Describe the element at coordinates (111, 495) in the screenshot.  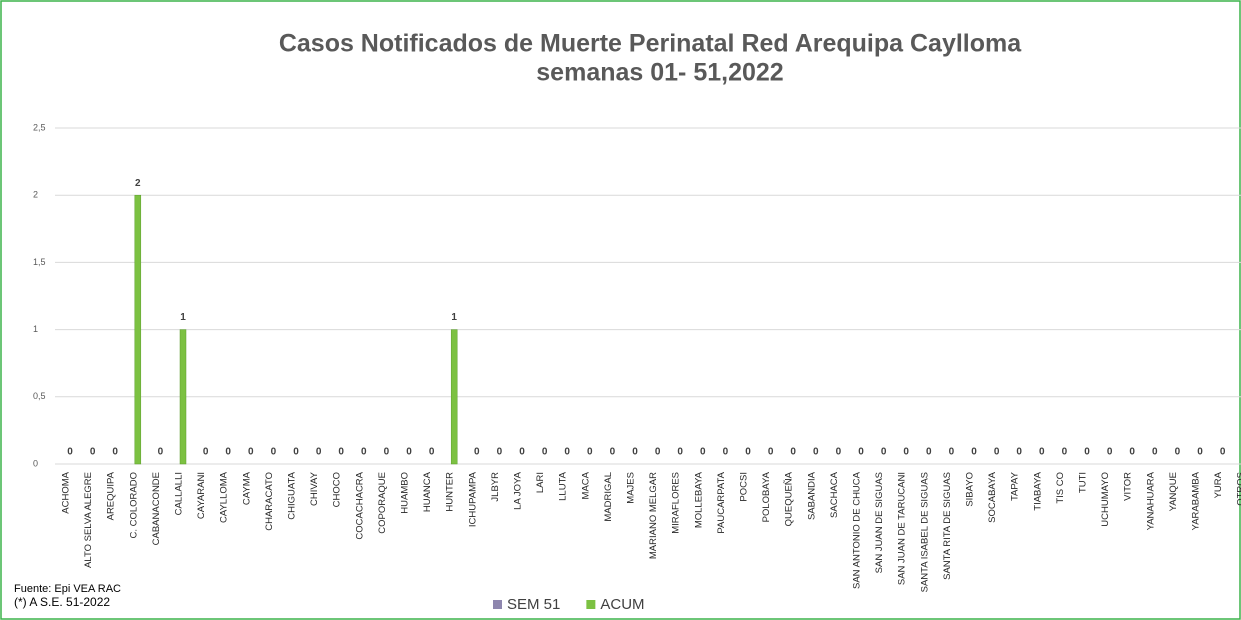
I see `x-tick-label: AREQUIPA` at that location.